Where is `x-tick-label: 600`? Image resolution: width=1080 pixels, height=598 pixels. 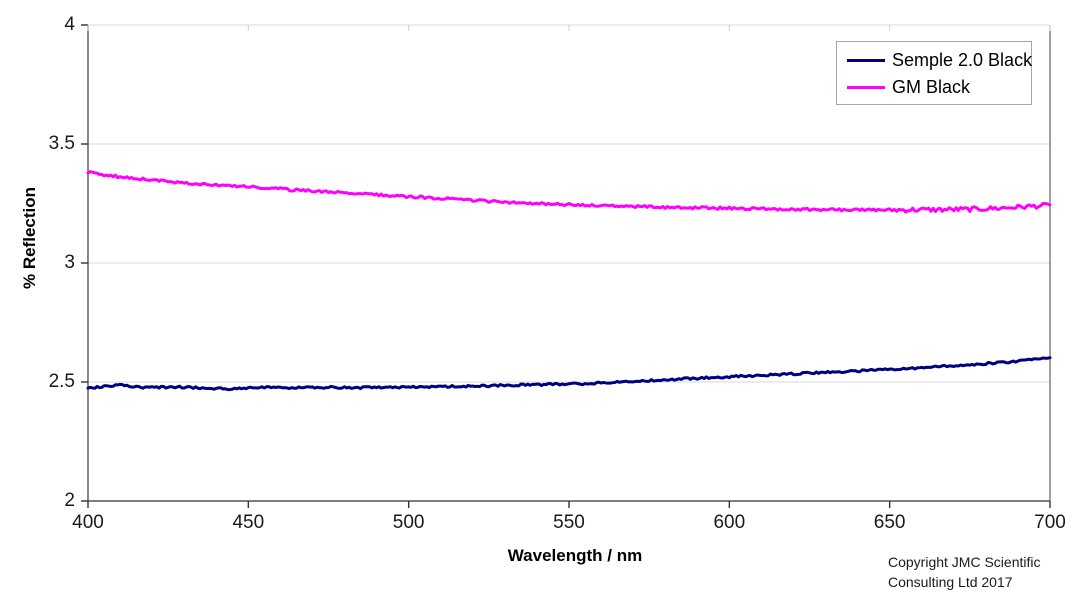
x-tick-label: 600 is located at coordinates (729, 522).